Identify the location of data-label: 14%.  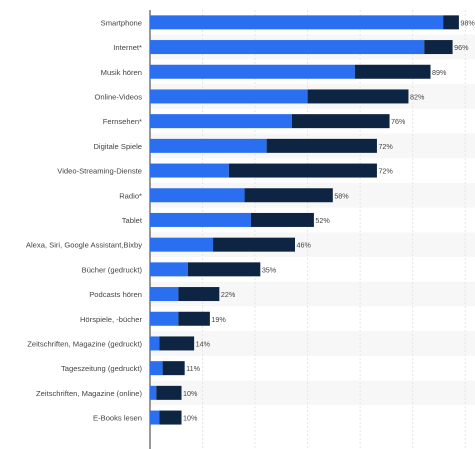
(203, 343).